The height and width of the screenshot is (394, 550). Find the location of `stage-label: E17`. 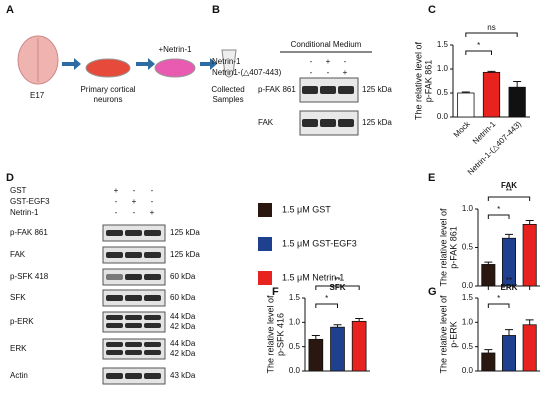

stage-label: E17 is located at coordinates (37, 95).